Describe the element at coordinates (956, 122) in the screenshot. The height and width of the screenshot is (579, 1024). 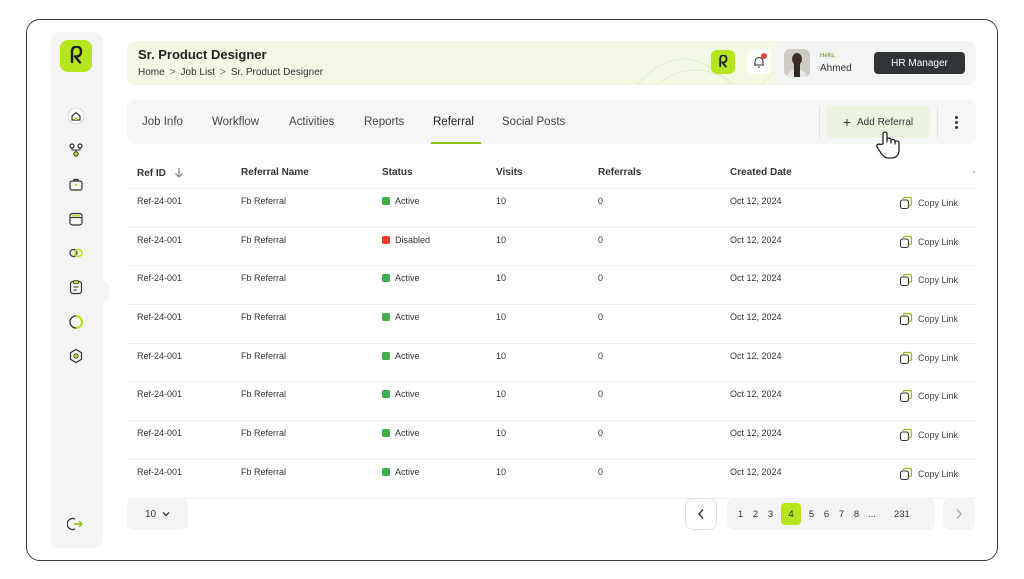
I see `more-options-icon` at that location.